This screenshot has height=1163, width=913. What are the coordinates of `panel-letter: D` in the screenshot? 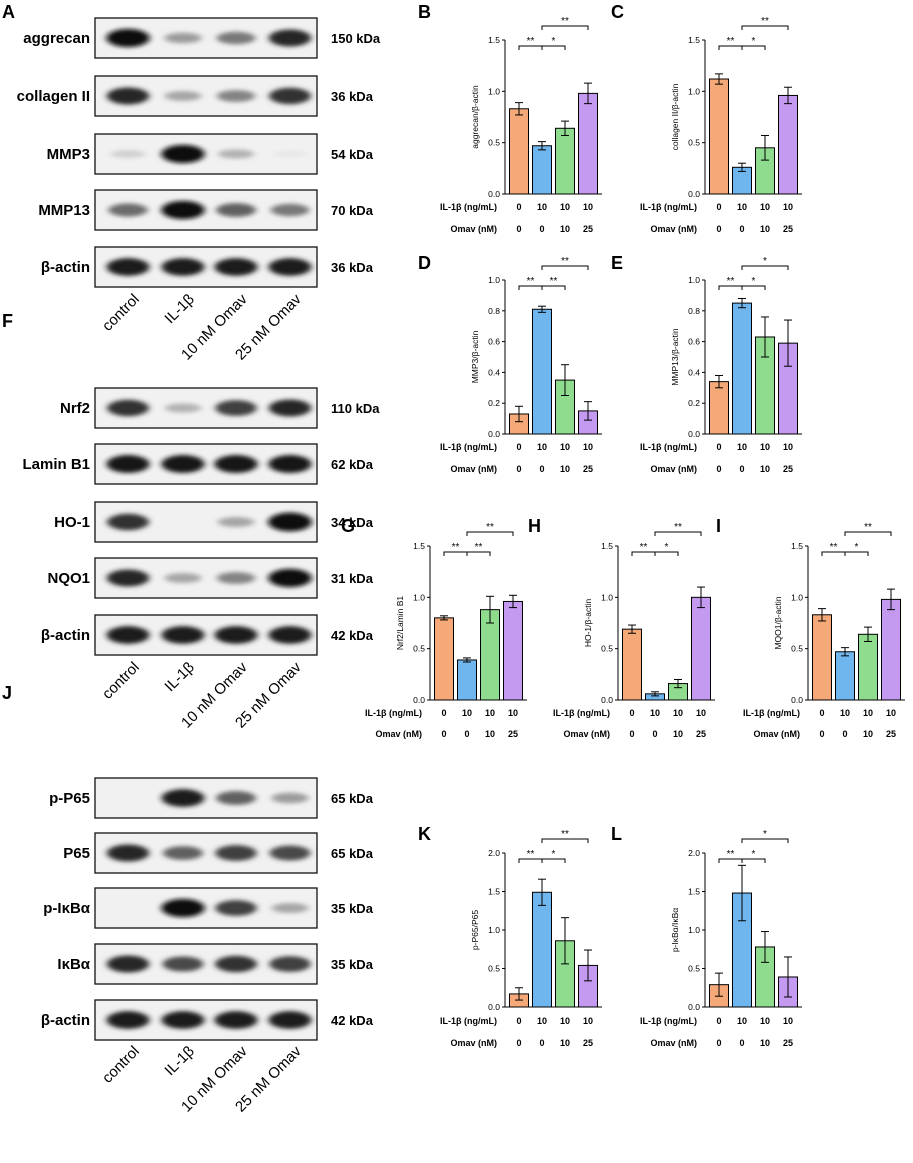 It's located at (424, 263).